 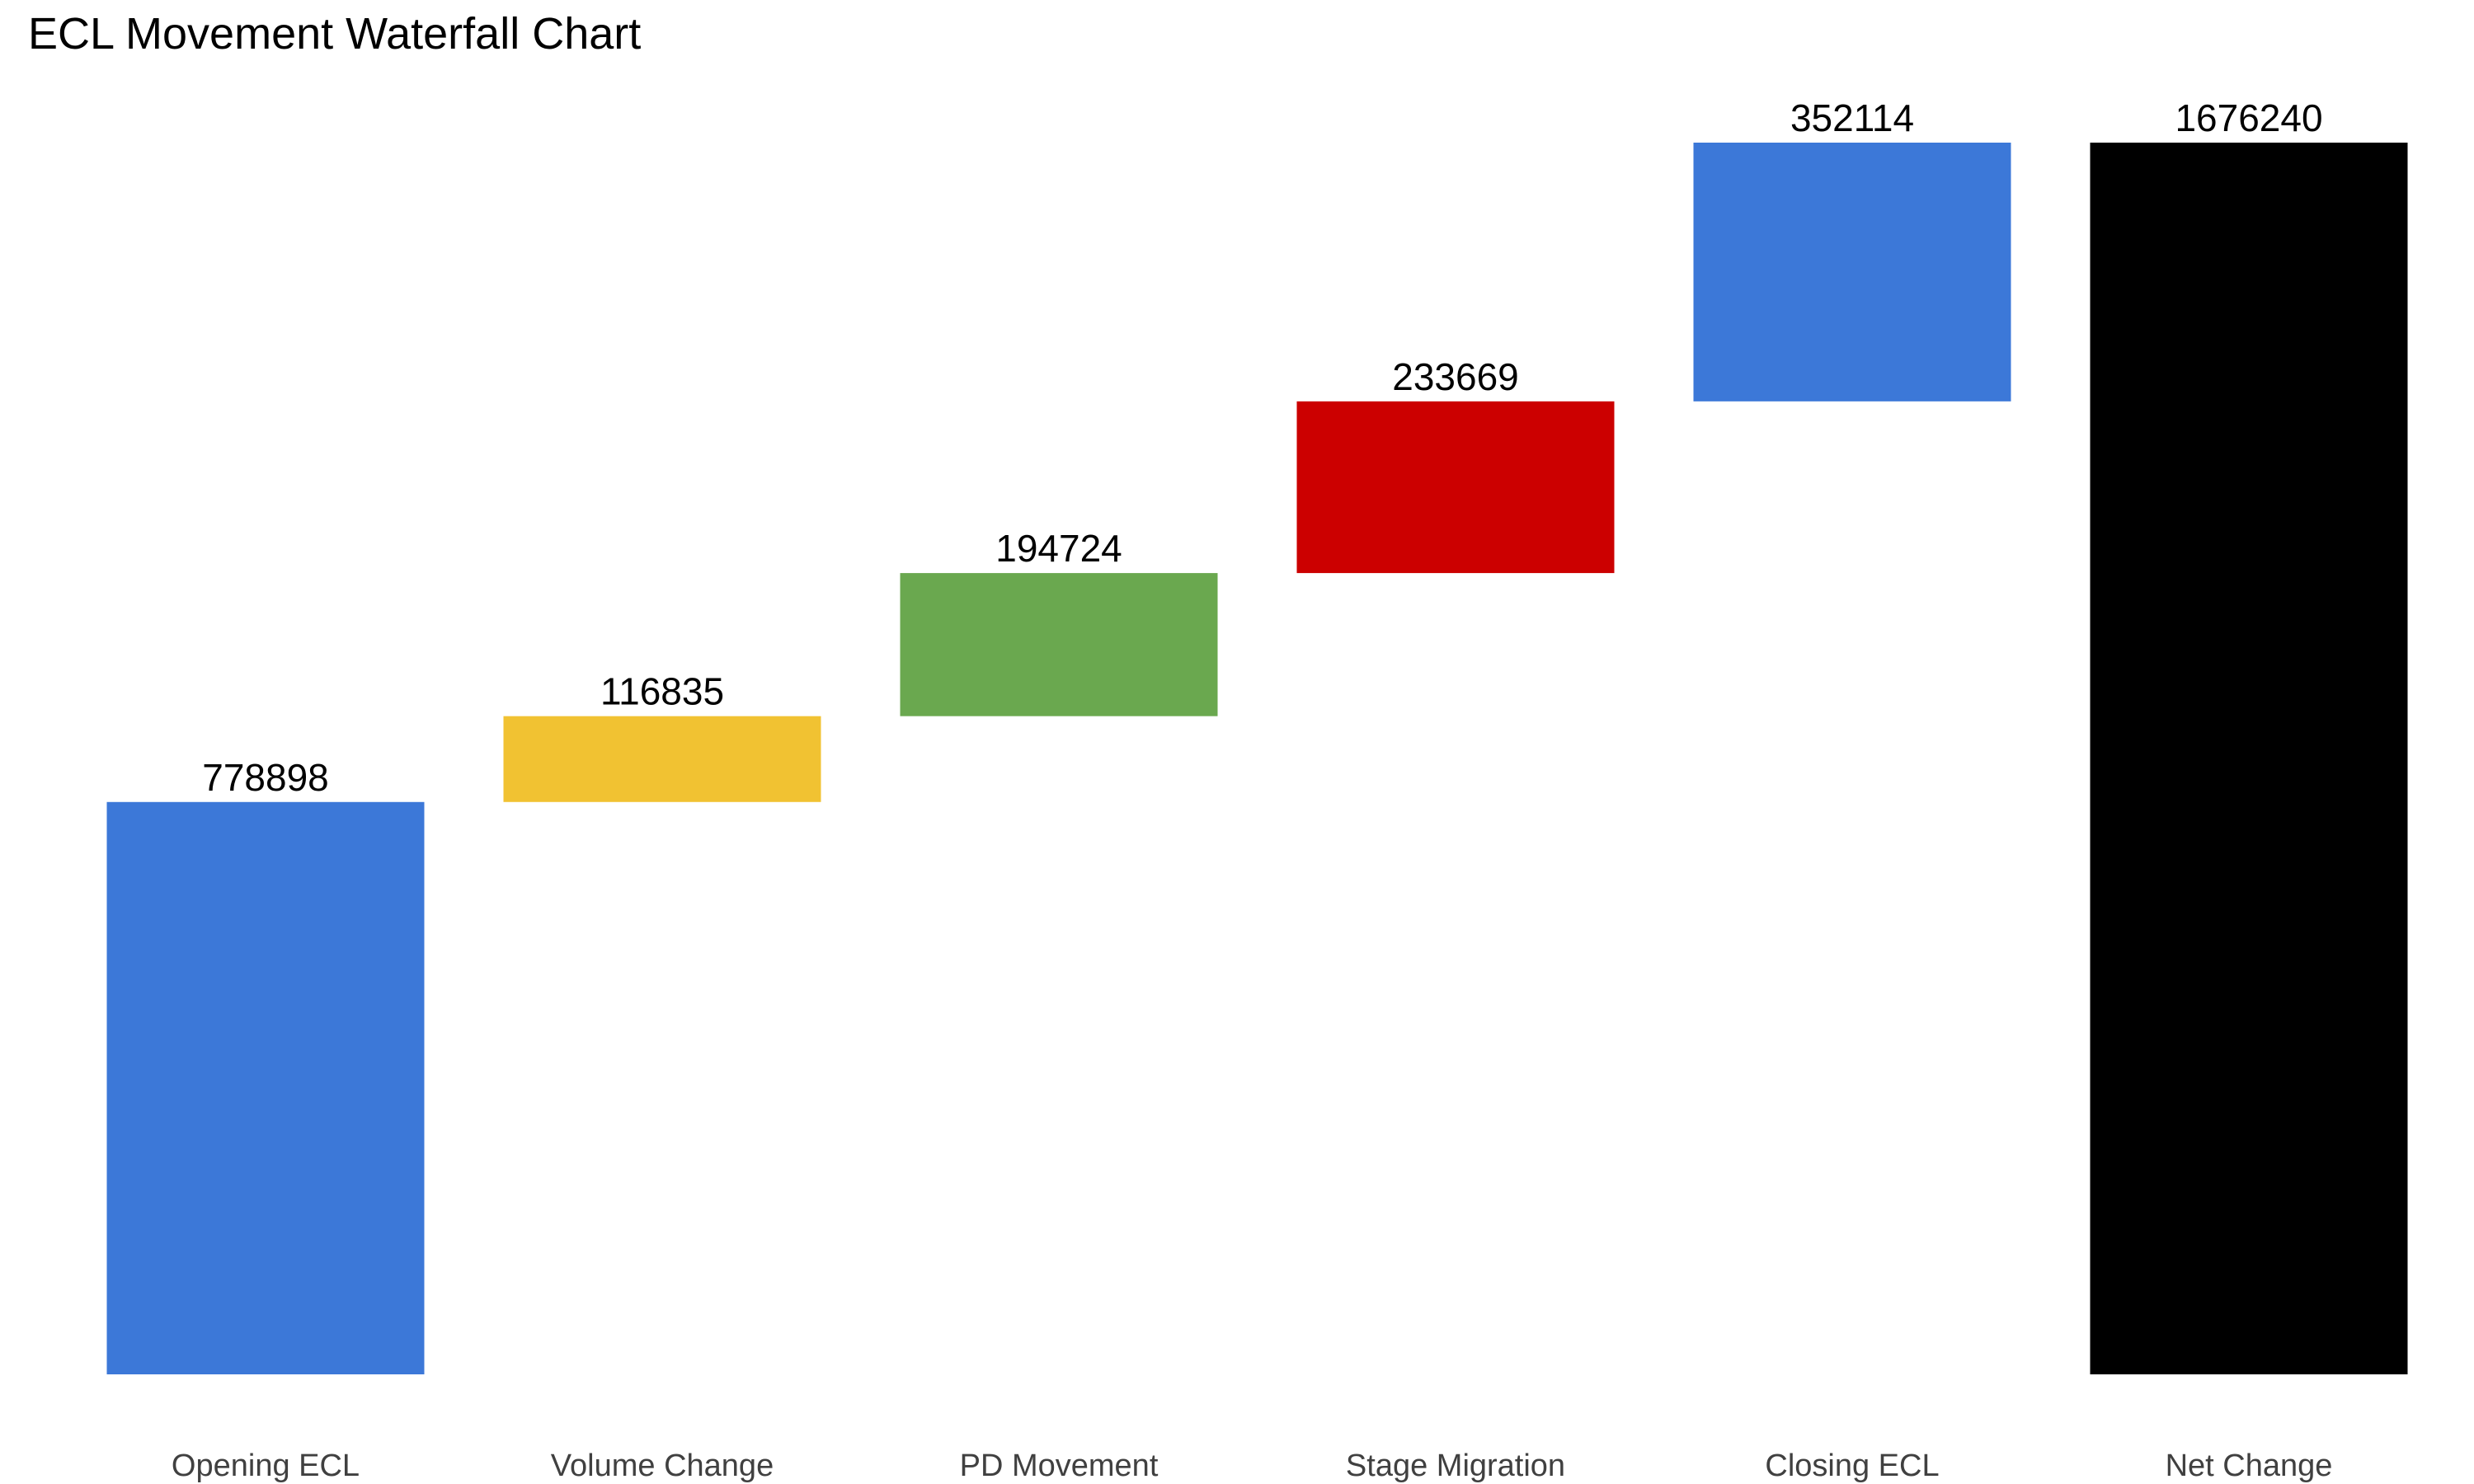 I want to click on x-tick-label: Volume Change, so click(x=662, y=1466).